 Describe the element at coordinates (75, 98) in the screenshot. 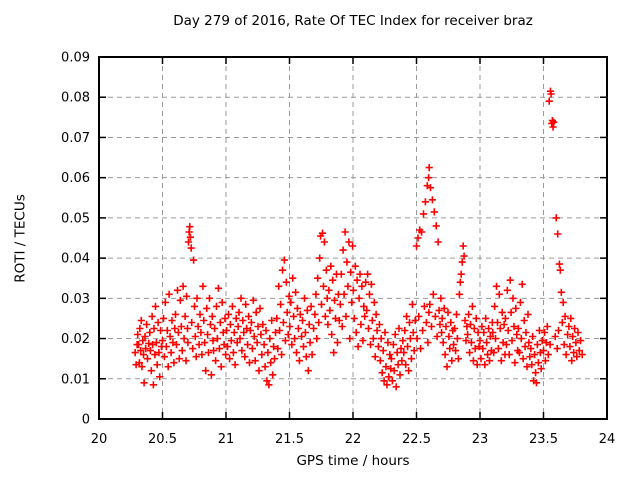

I see `y-tick-label: 0.08` at that location.